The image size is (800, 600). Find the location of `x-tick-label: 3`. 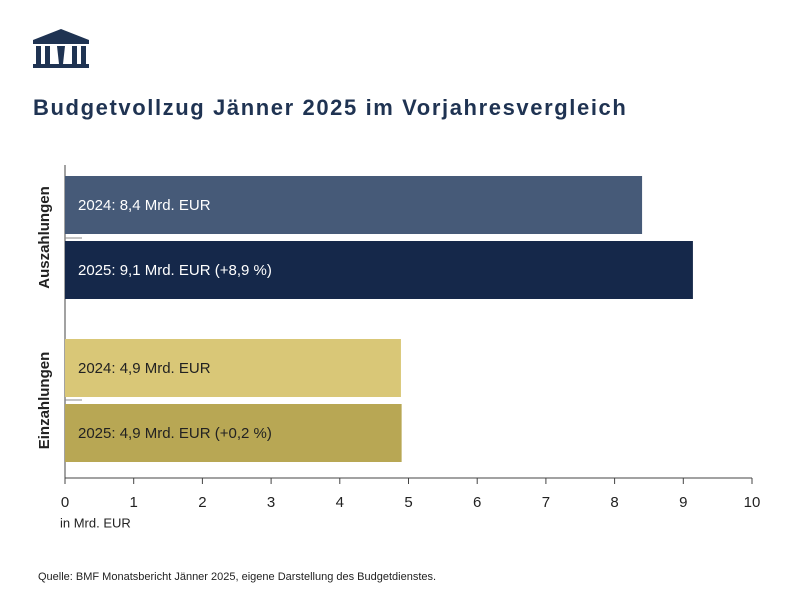

x-tick-label: 3 is located at coordinates (271, 502).